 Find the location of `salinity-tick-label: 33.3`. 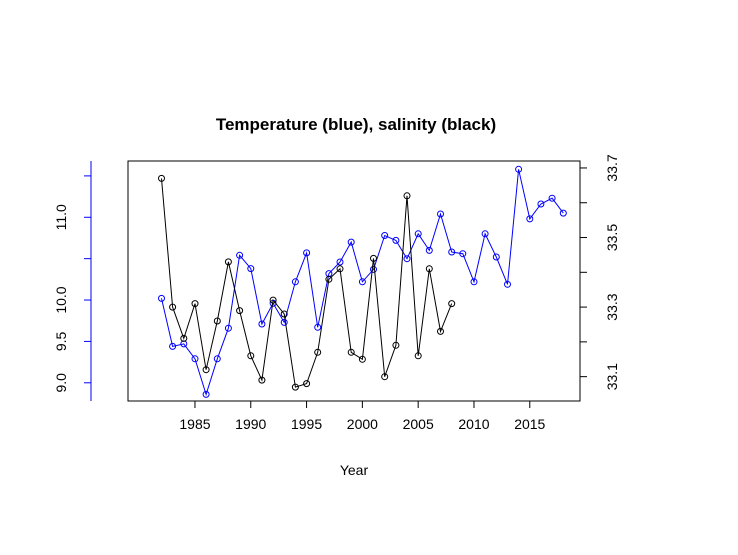

salinity-tick-label: 33.3 is located at coordinates (612, 306).